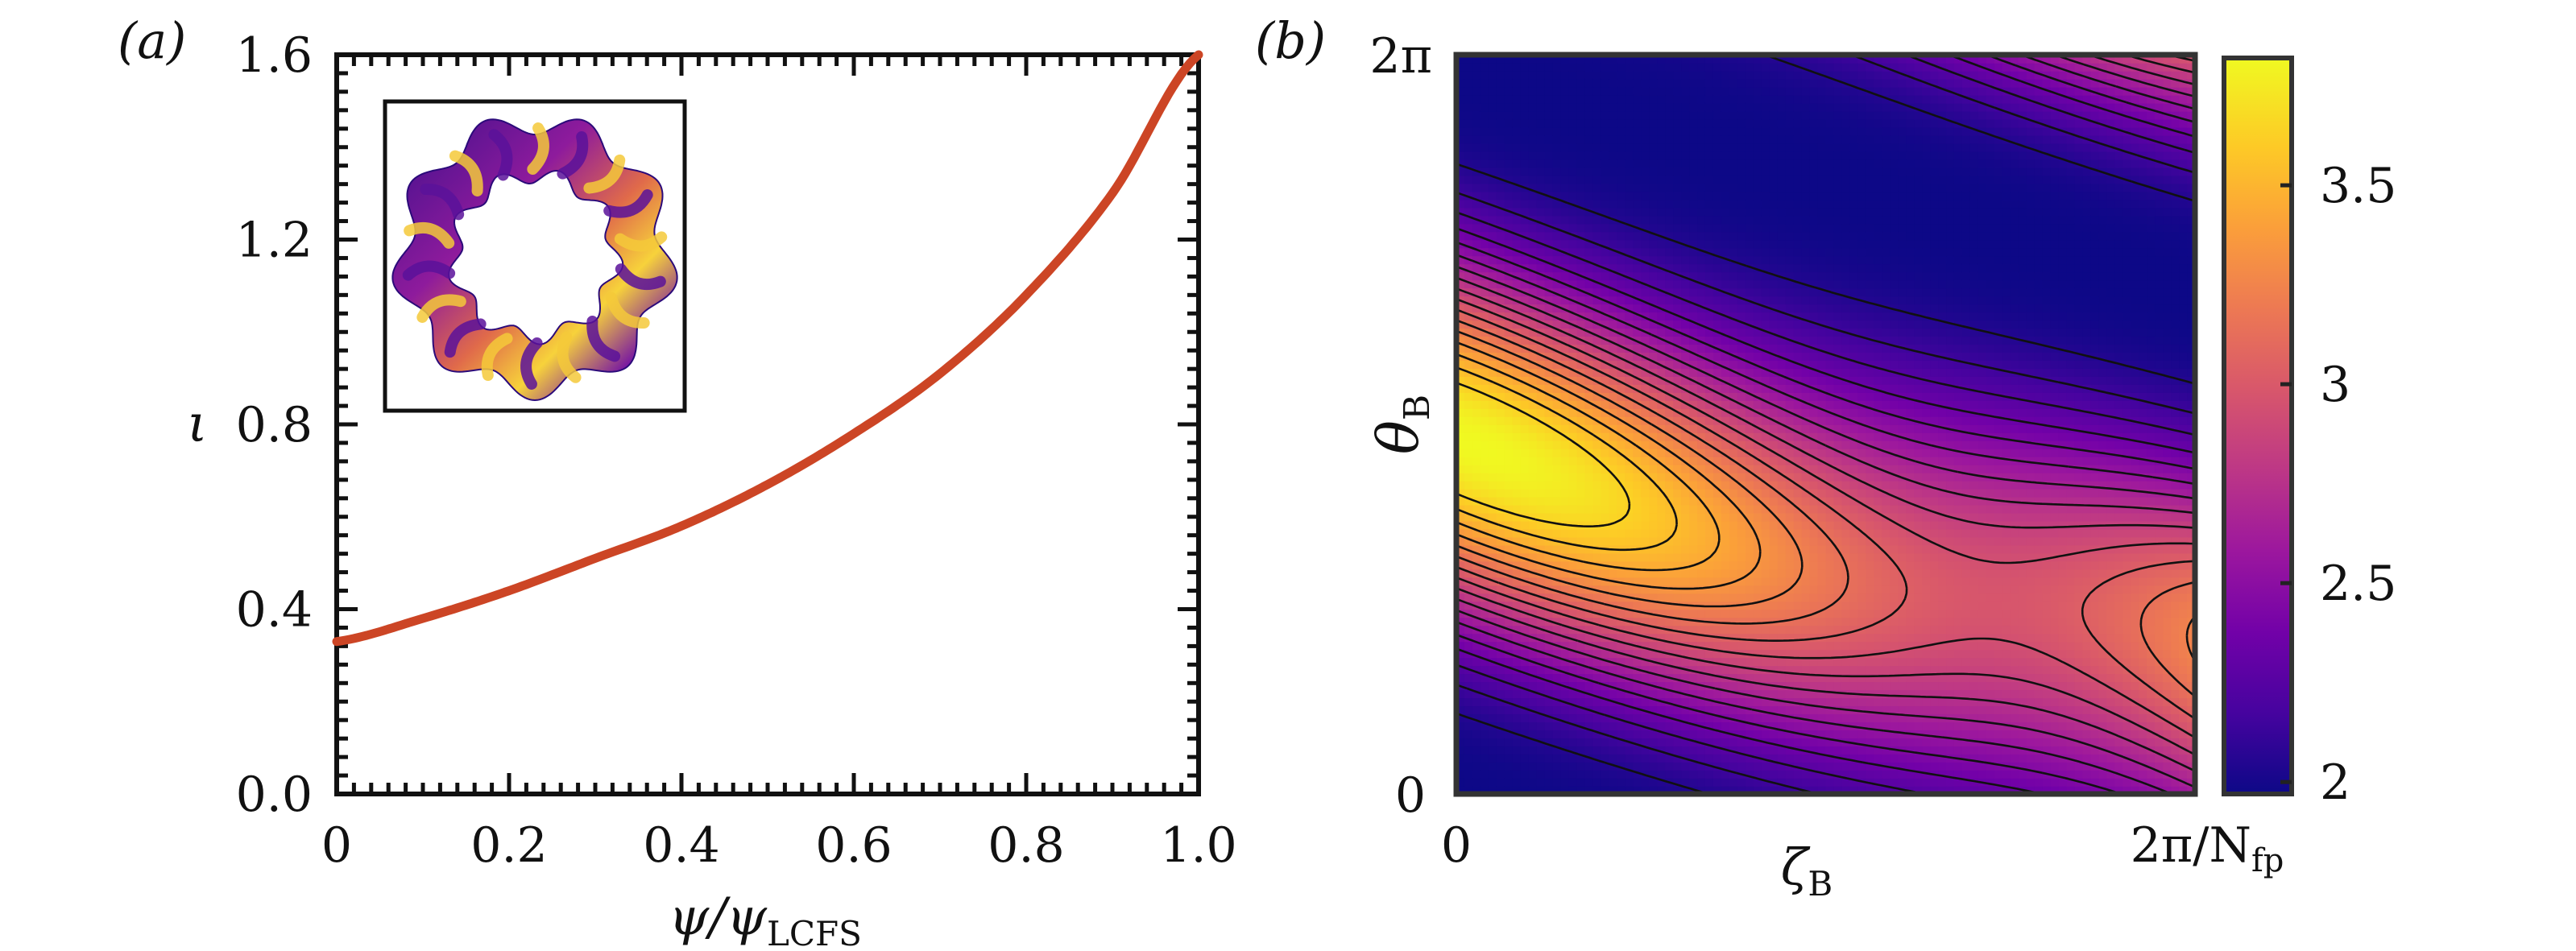  Describe the element at coordinates (152, 40) in the screenshot. I see `panel-a-label: (a)` at that location.